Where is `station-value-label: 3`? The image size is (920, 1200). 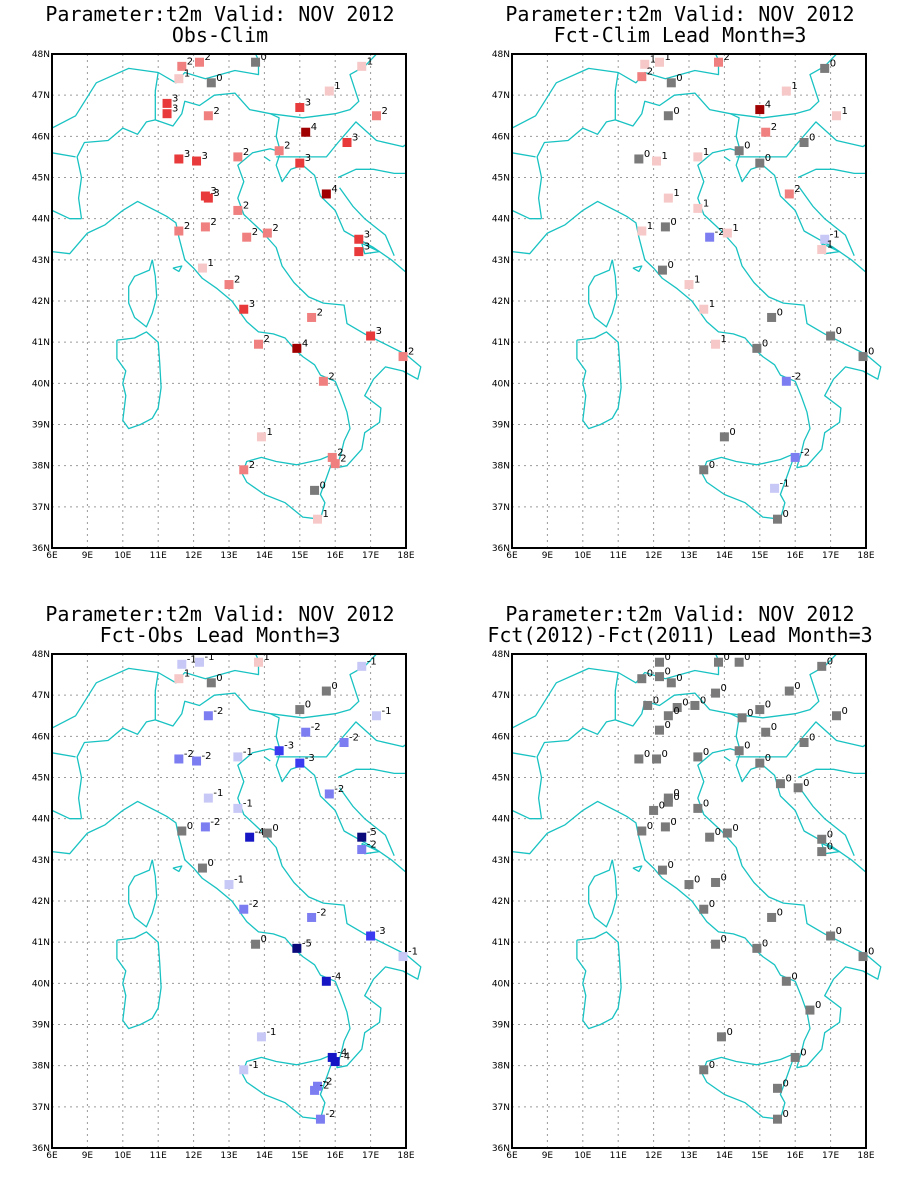
station-value-label: 3 is located at coordinates (252, 304).